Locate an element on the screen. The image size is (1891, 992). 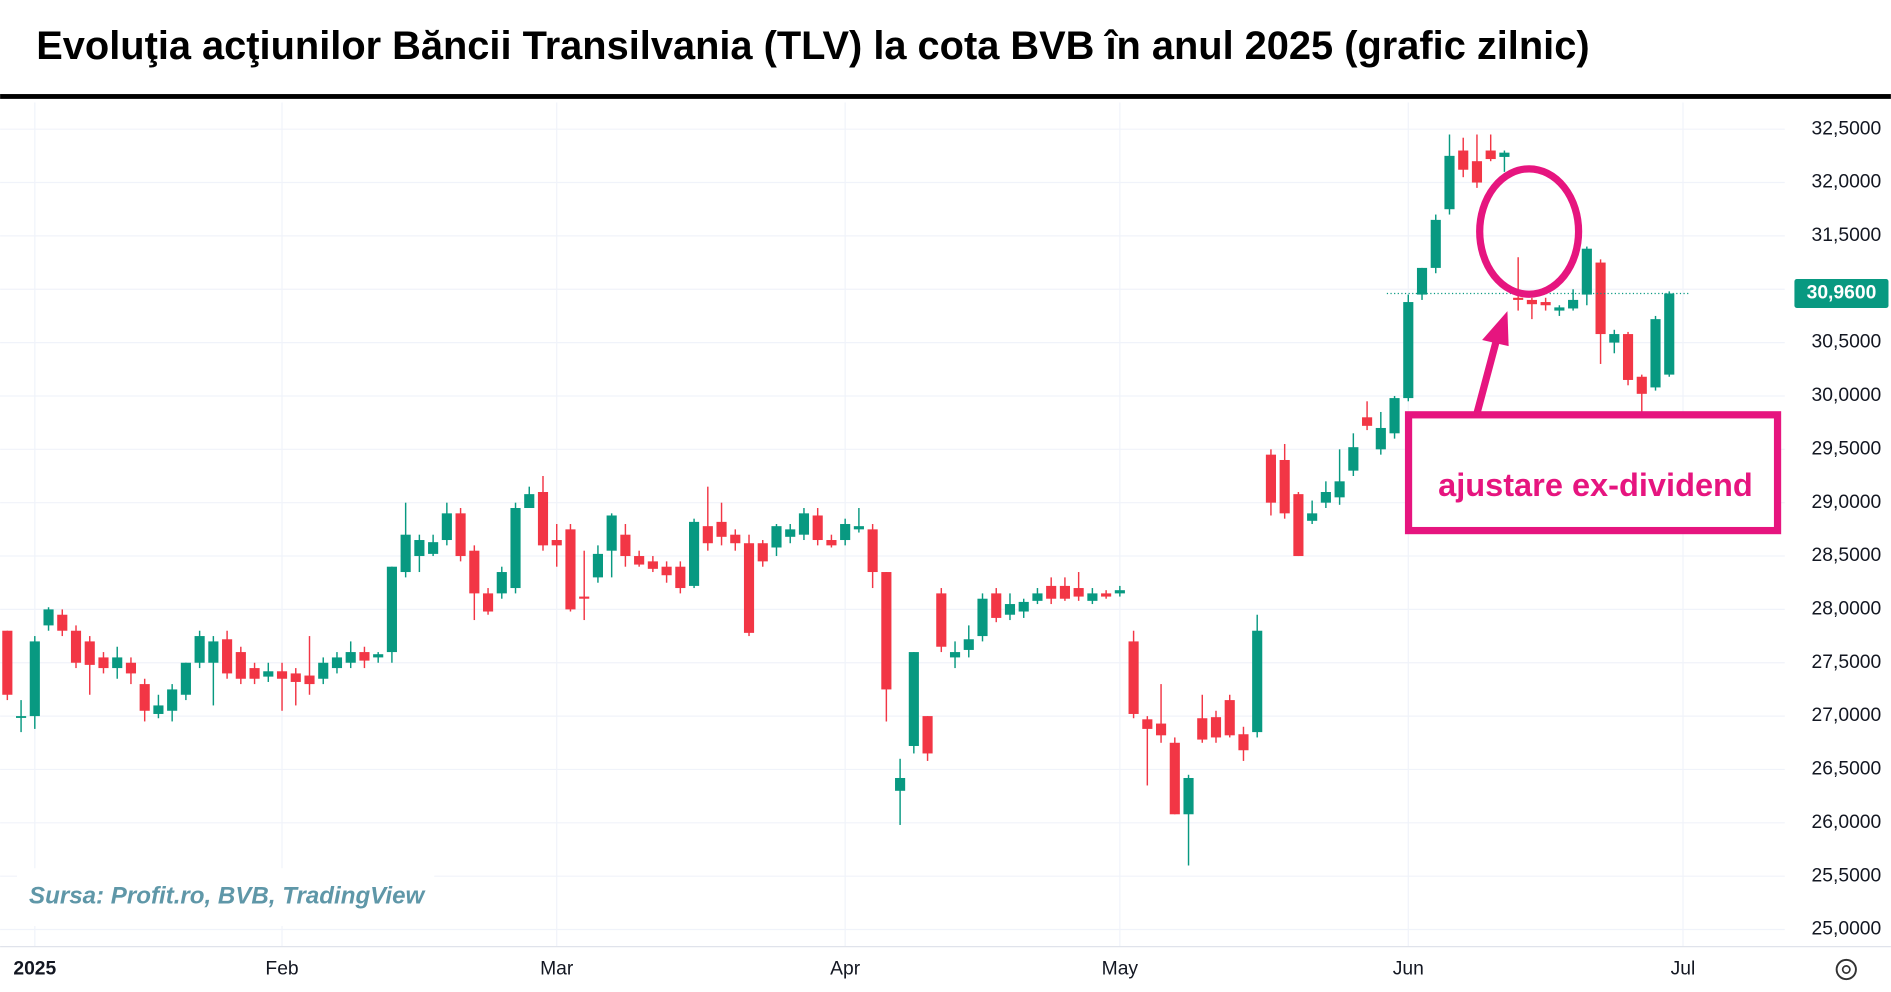
y-tick-label: 26,5000 is located at coordinates (1847, 769).